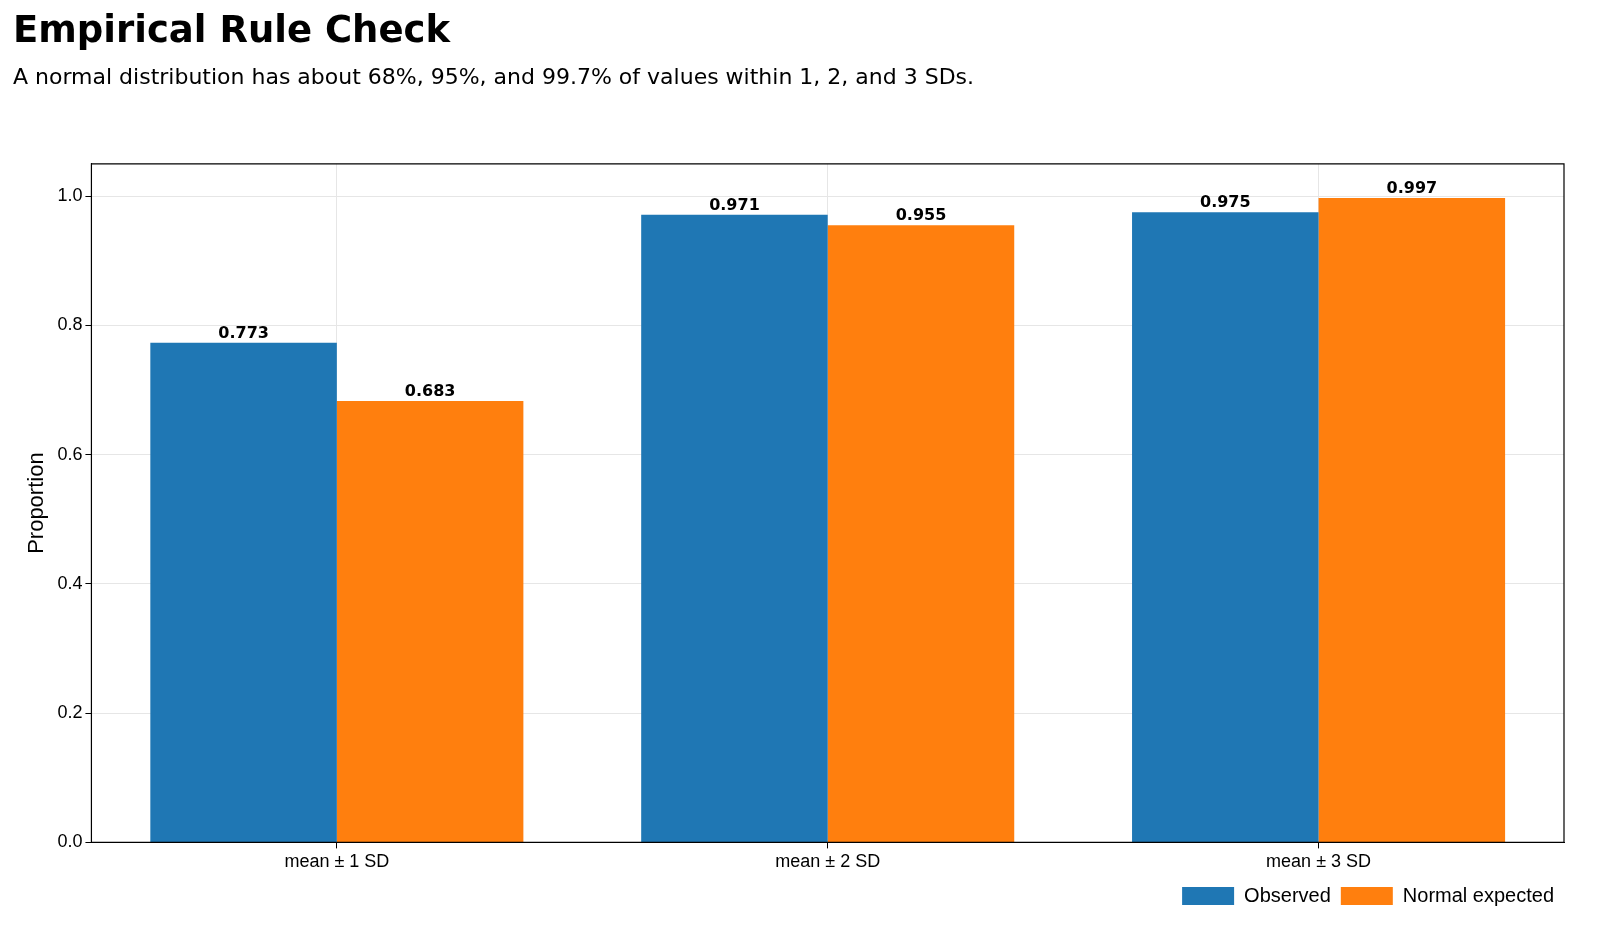 This screenshot has height=928, width=1600. I want to click on data-label: 0.955, so click(921, 215).